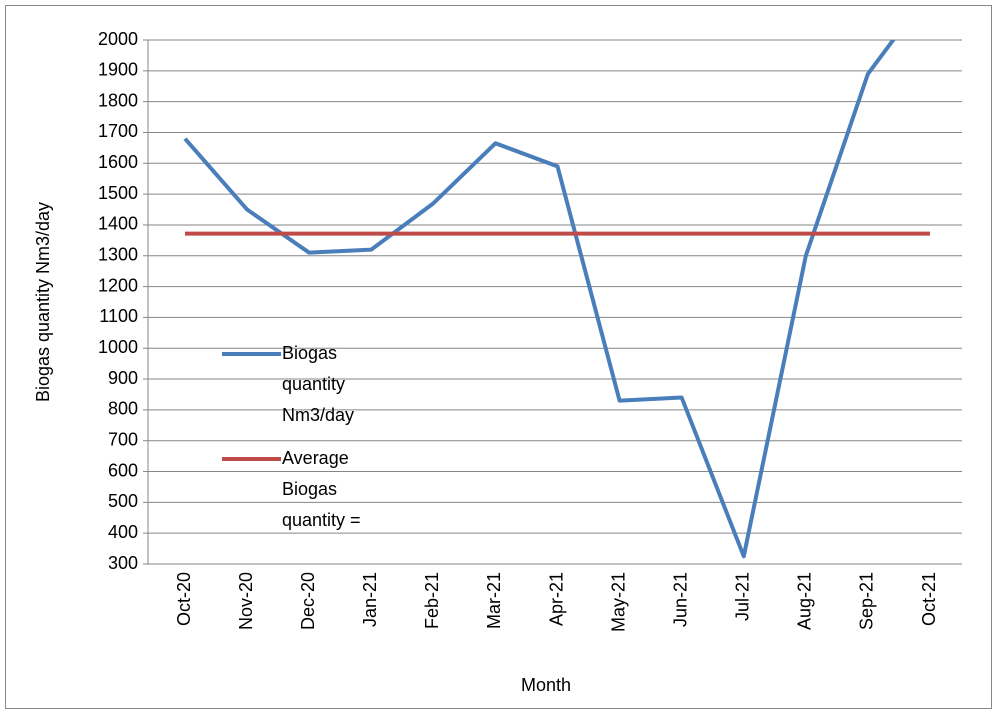 The width and height of the screenshot is (997, 715). What do you see at coordinates (123, 501) in the screenshot?
I see `y-tick-label: 500` at bounding box center [123, 501].